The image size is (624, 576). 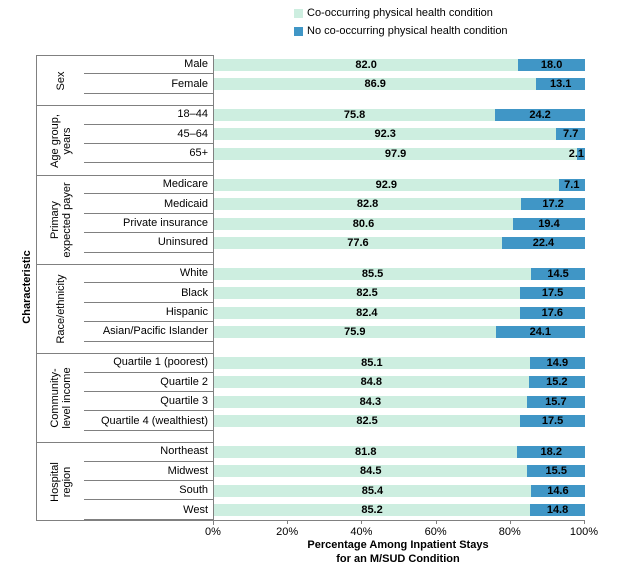 I want to click on bar-value-no-co-occurring: 14.8, so click(x=557, y=510).